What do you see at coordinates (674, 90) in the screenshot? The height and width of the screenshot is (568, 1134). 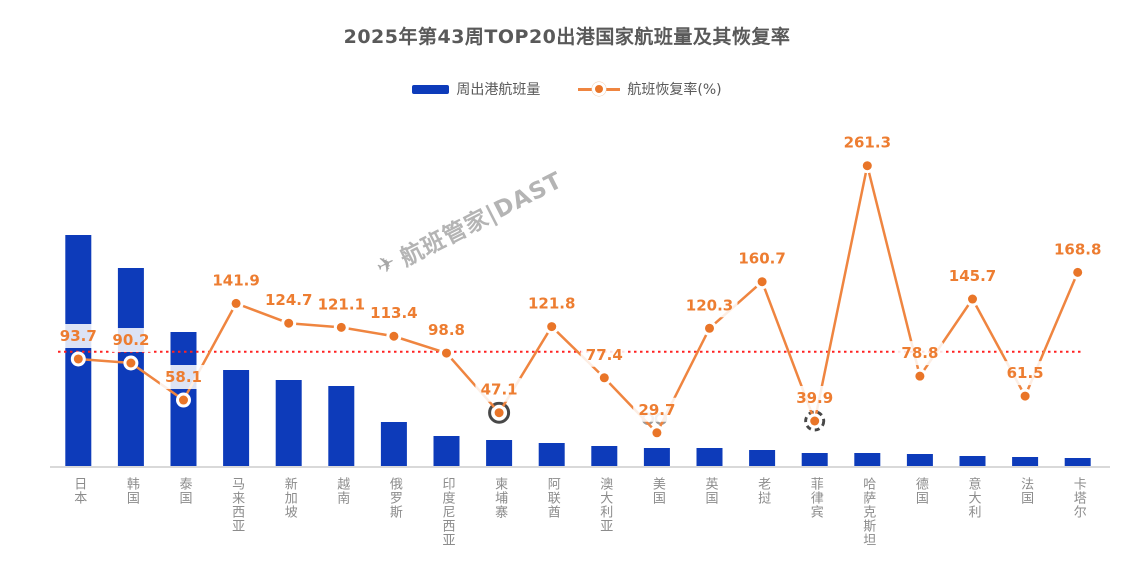 I see `legend-line-label: 航班恢复率(%)` at bounding box center [674, 90].